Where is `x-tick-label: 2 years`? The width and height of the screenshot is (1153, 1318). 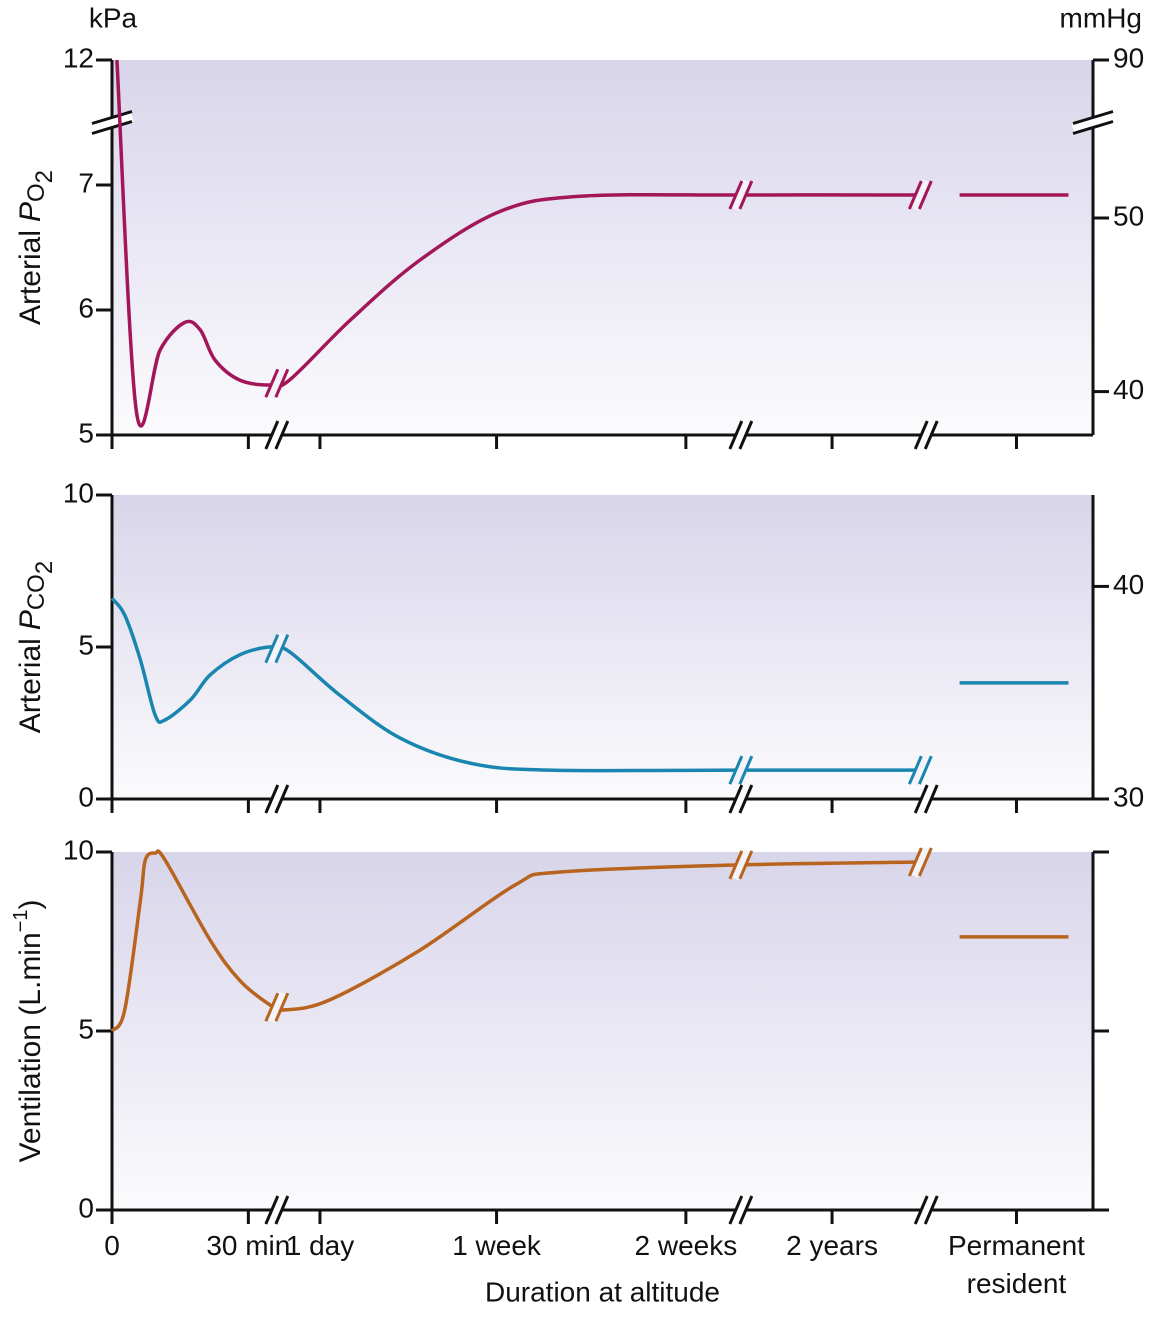 x-tick-label: 2 years is located at coordinates (832, 1245).